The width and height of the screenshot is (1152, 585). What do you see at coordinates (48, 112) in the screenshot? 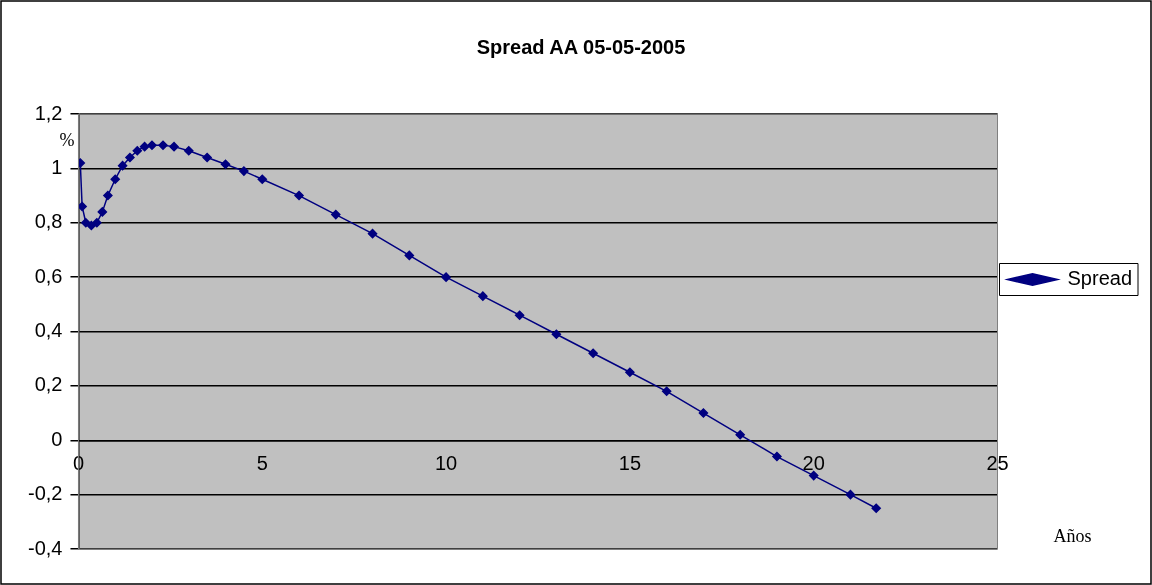
I see `y-tick-label: 1,2` at bounding box center [48, 112].